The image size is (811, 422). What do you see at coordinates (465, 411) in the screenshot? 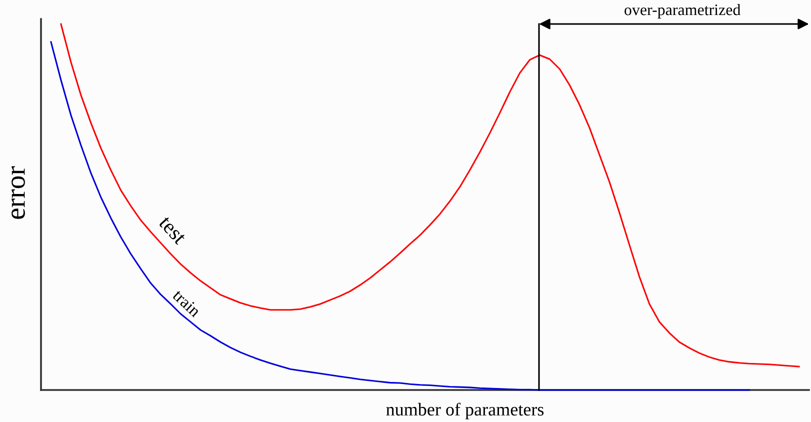
I see `x-axis-title: number of parameters` at bounding box center [465, 411].